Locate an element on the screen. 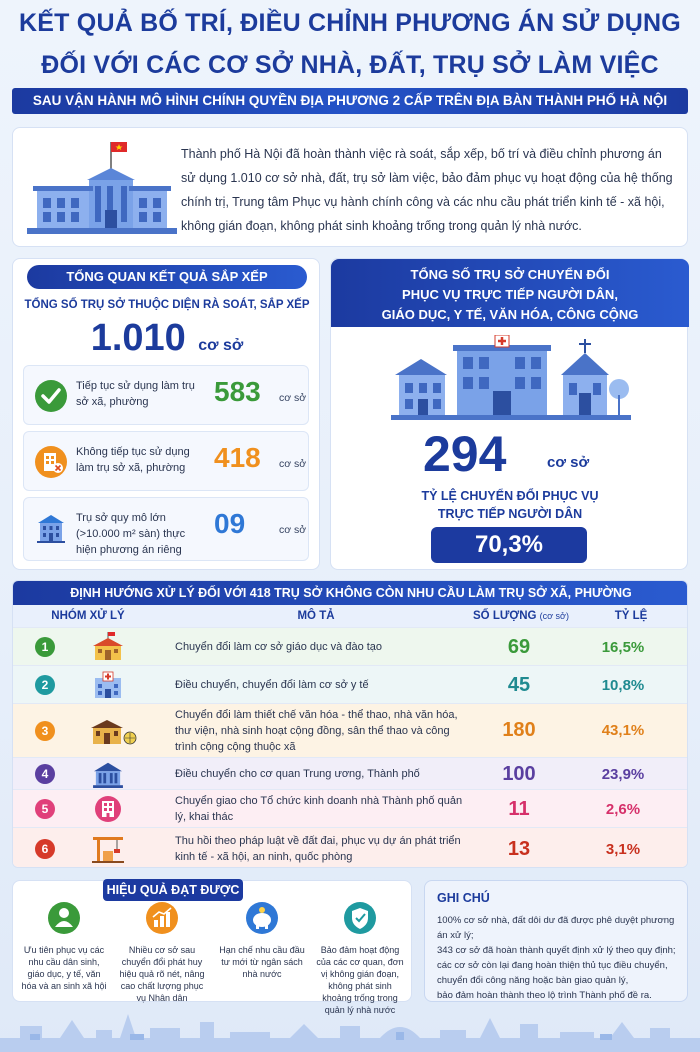  col-header-qty: SỐ LƯỢNG (cơ sở) is located at coordinates (521, 616).